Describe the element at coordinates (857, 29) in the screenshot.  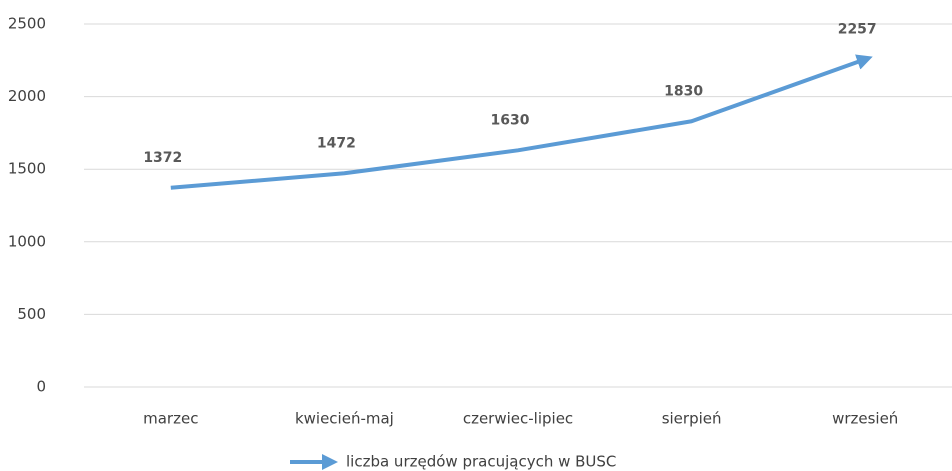
I see `data-label: 2257` at that location.